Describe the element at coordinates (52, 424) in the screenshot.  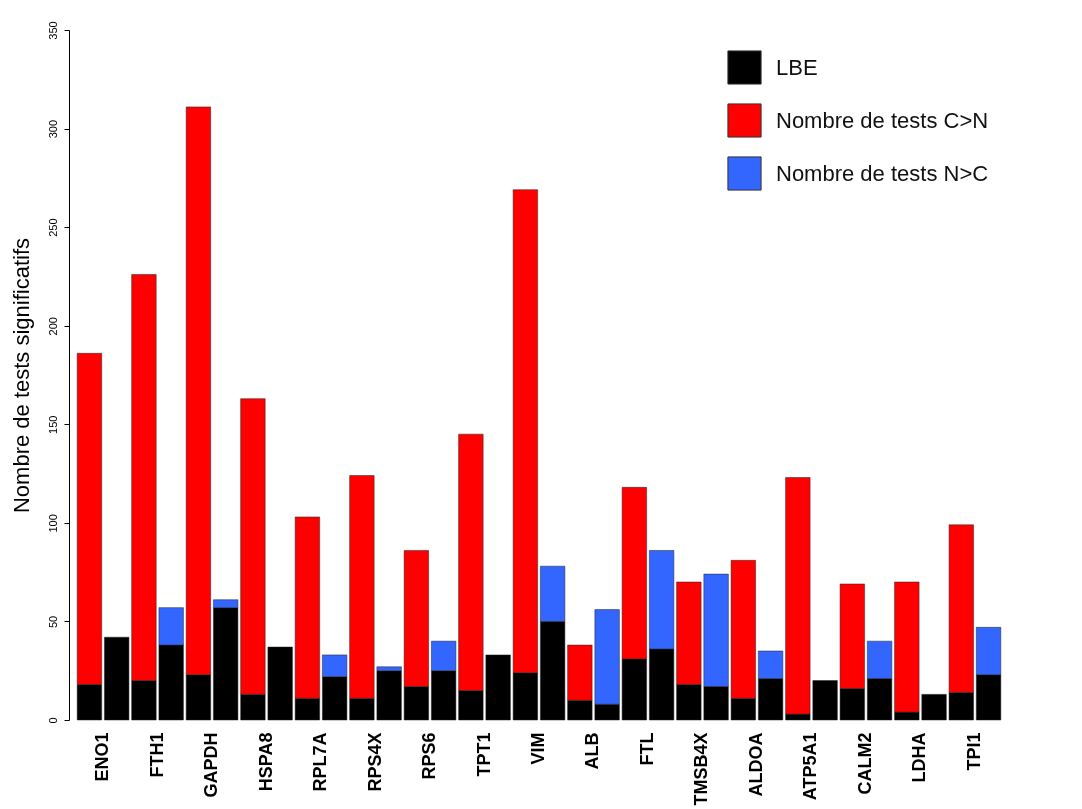
I see `y-tick-label: 150` at that location.